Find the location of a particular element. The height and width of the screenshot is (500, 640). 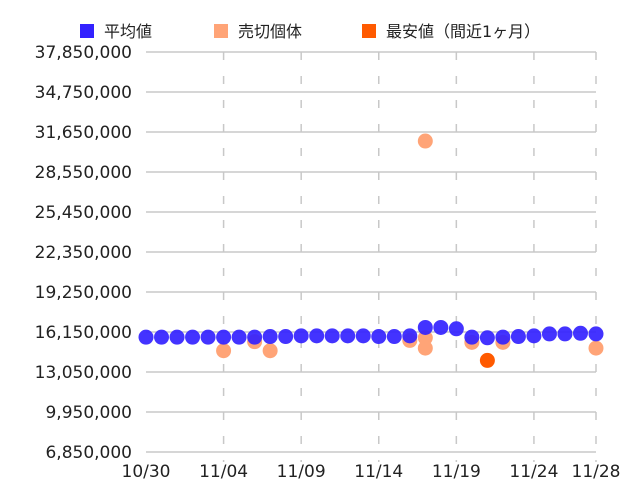

x-tick-label: 11/09 is located at coordinates (301, 472).